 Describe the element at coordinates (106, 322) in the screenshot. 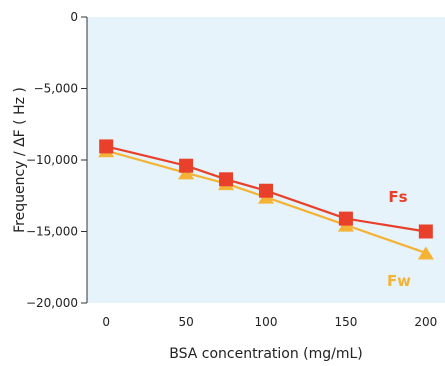

I see `x-tick-label: 0` at that location.